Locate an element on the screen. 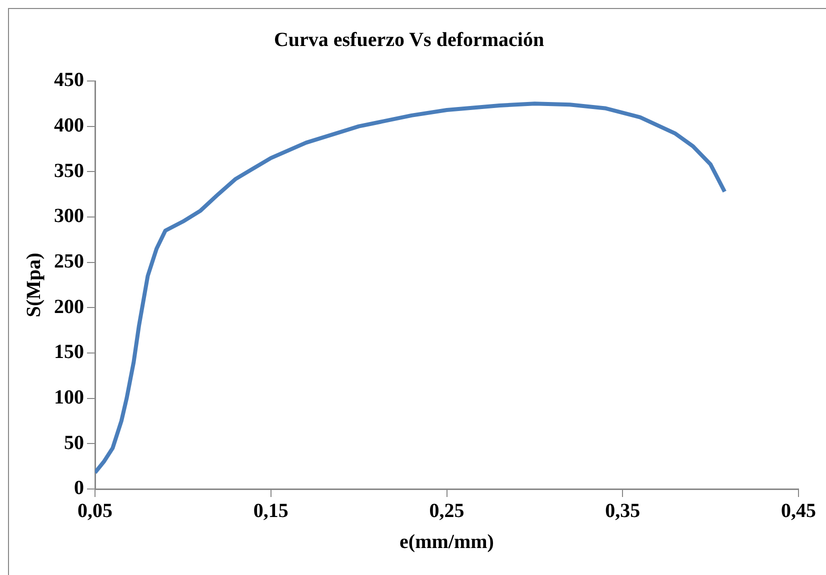 This screenshot has width=826, height=575. x-tick-label: 0,25 is located at coordinates (446, 511).